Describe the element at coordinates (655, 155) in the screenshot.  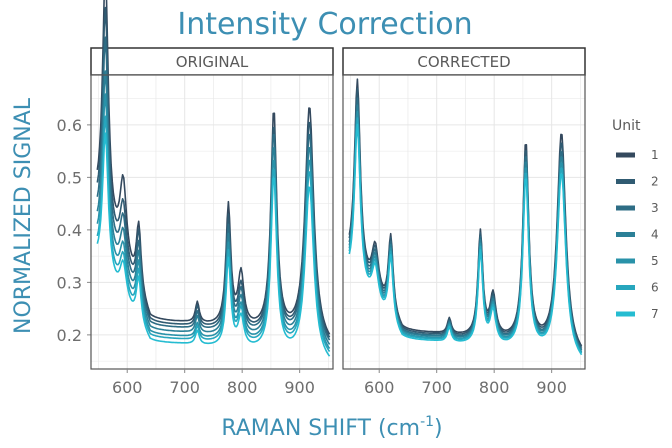
I see `legend-label-unit-1: 1` at that location.